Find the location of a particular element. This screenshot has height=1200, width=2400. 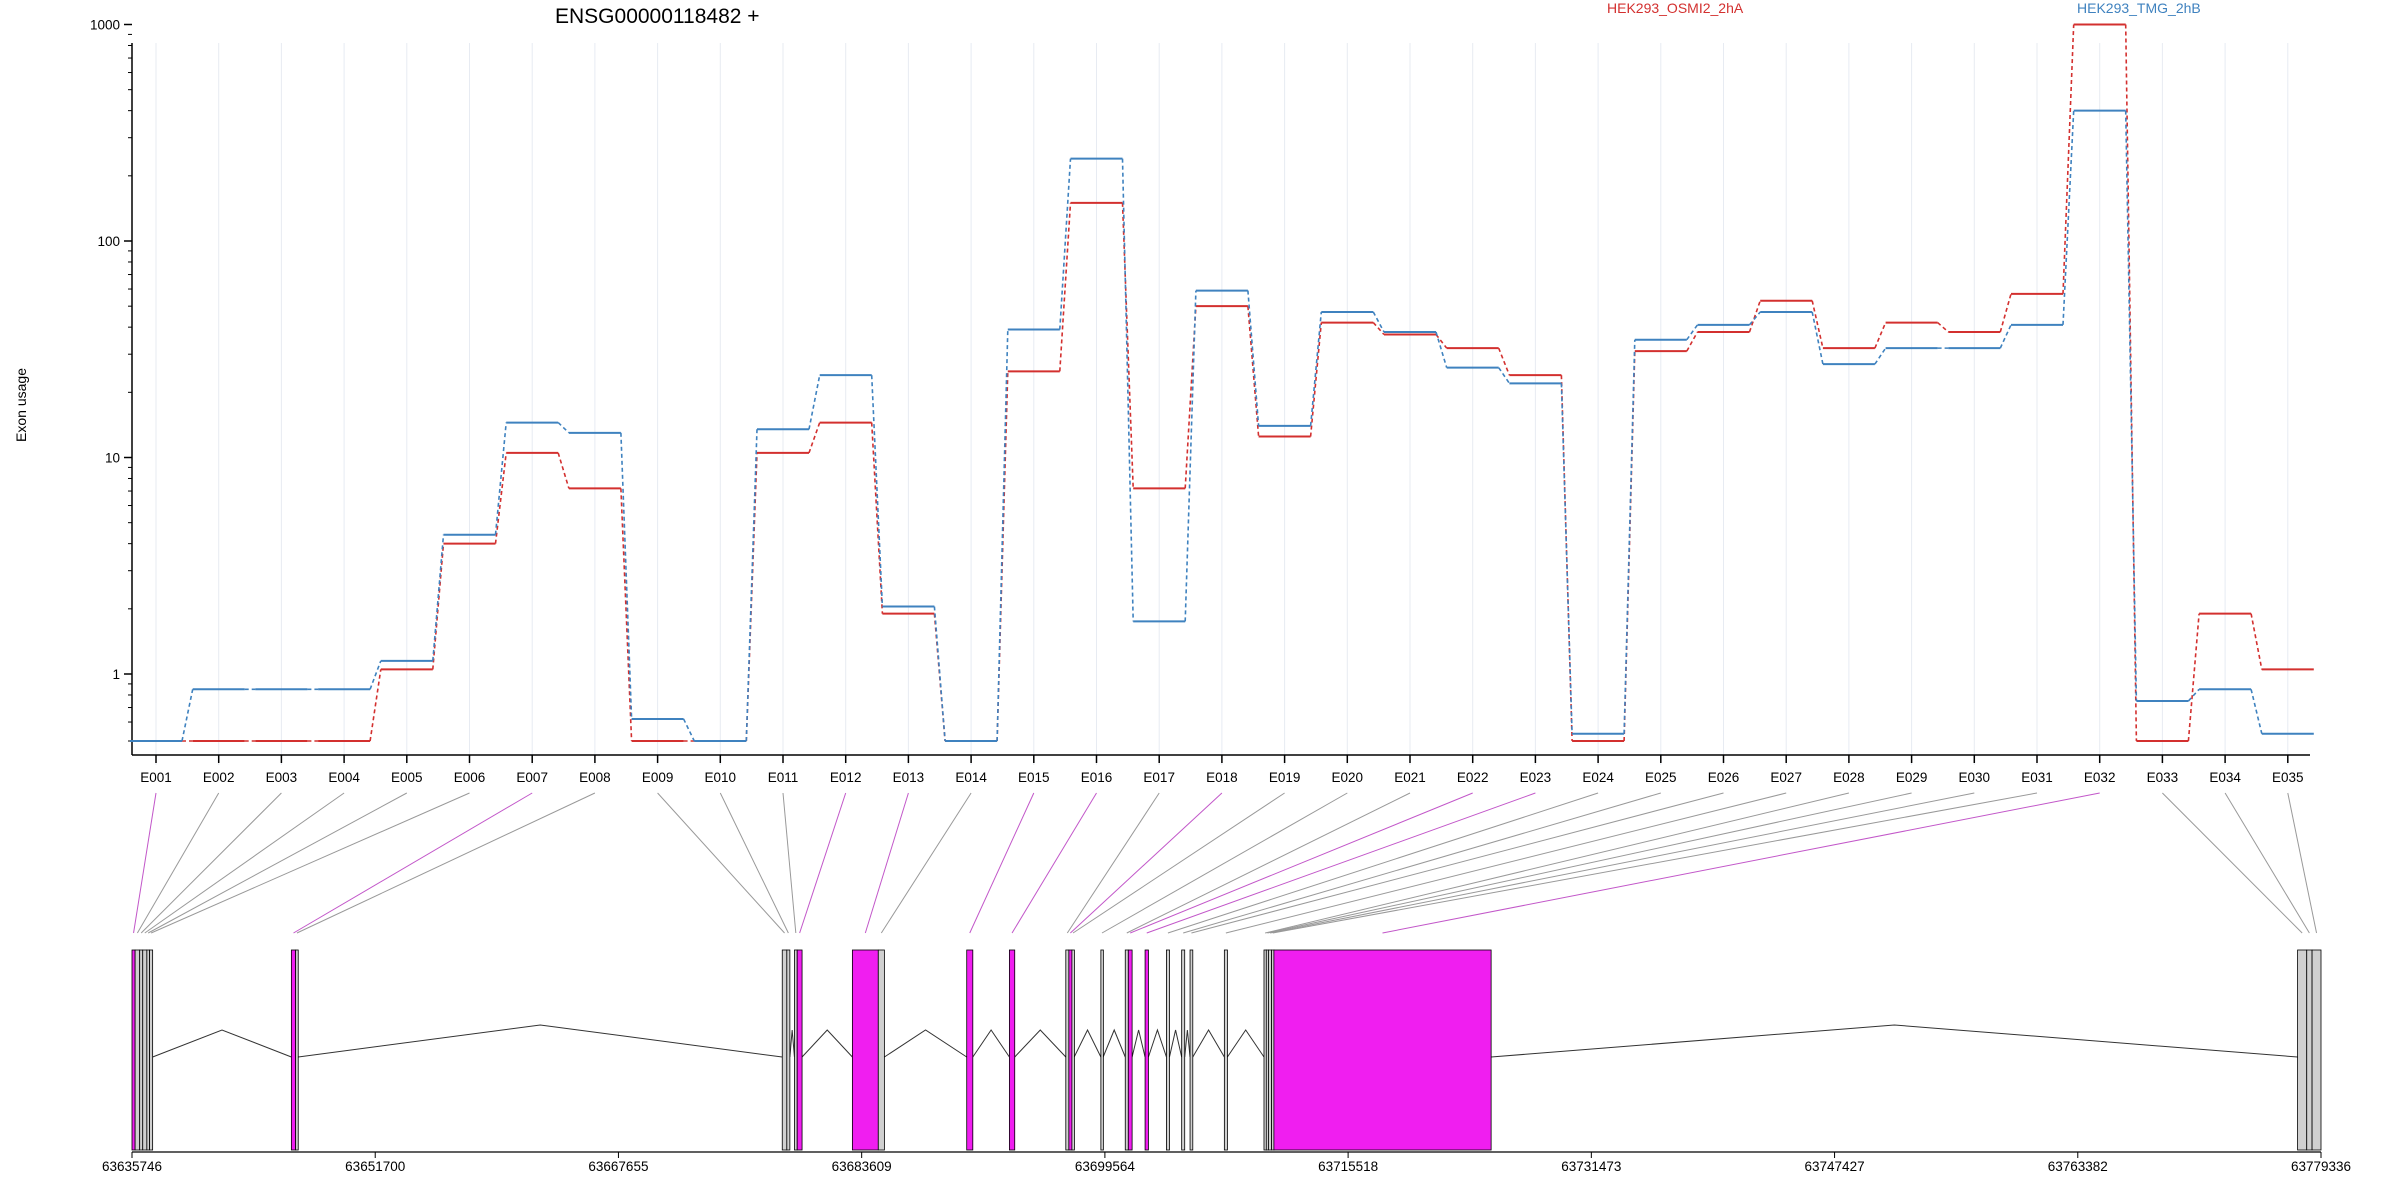

connector-e004 is located at coordinates (244, 863).